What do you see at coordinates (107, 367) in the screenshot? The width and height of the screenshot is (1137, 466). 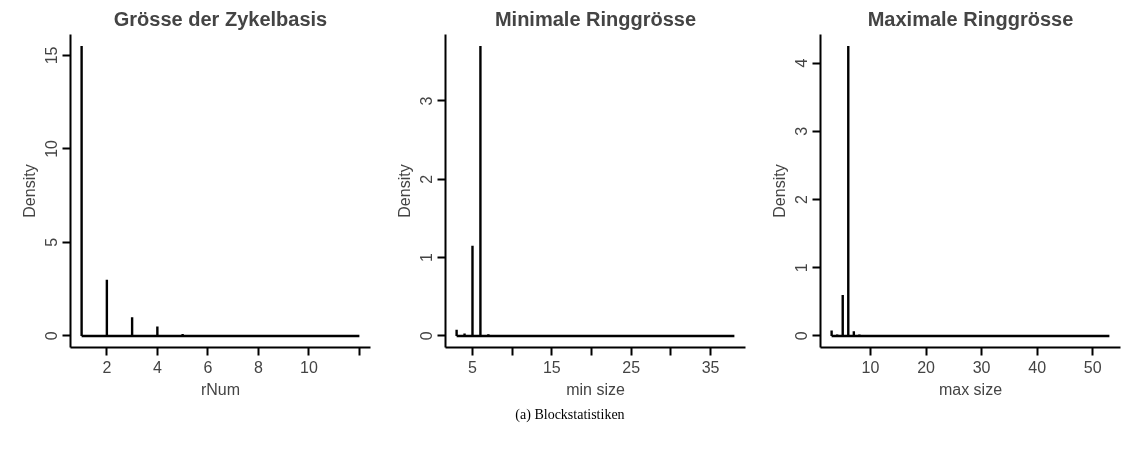 I see `x-tick-label: 2` at bounding box center [107, 367].